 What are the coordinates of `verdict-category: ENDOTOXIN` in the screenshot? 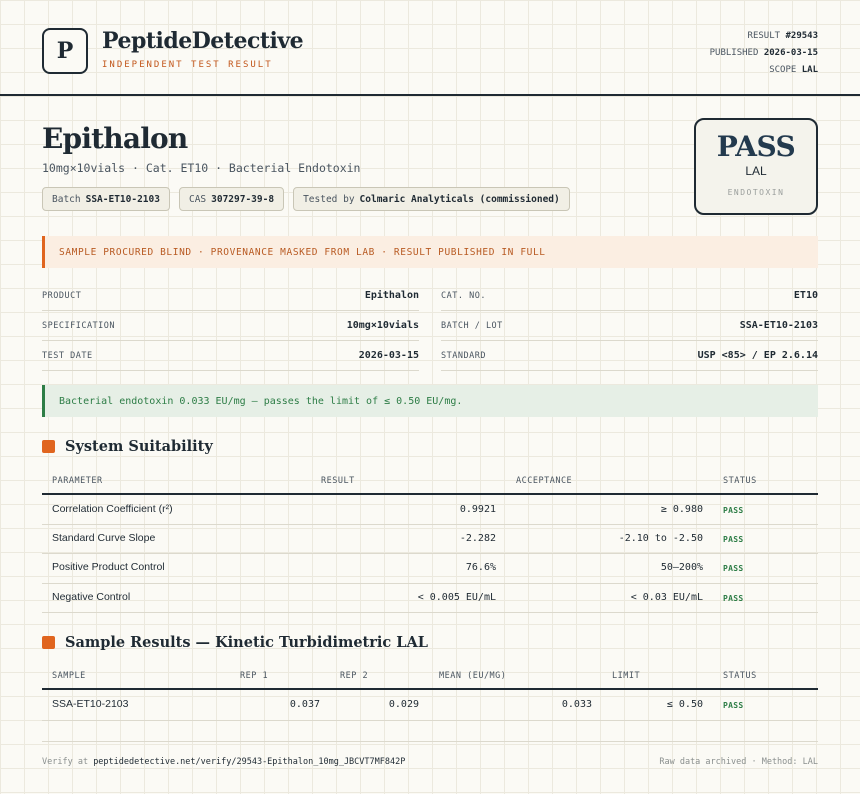 It's located at (756, 192).